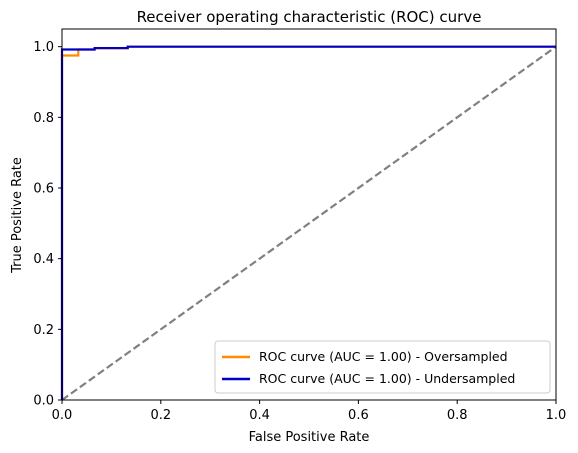  I want to click on legend-label-oversampled: ROC curve (AUC = 1.00) - Oversampled, so click(383, 356).